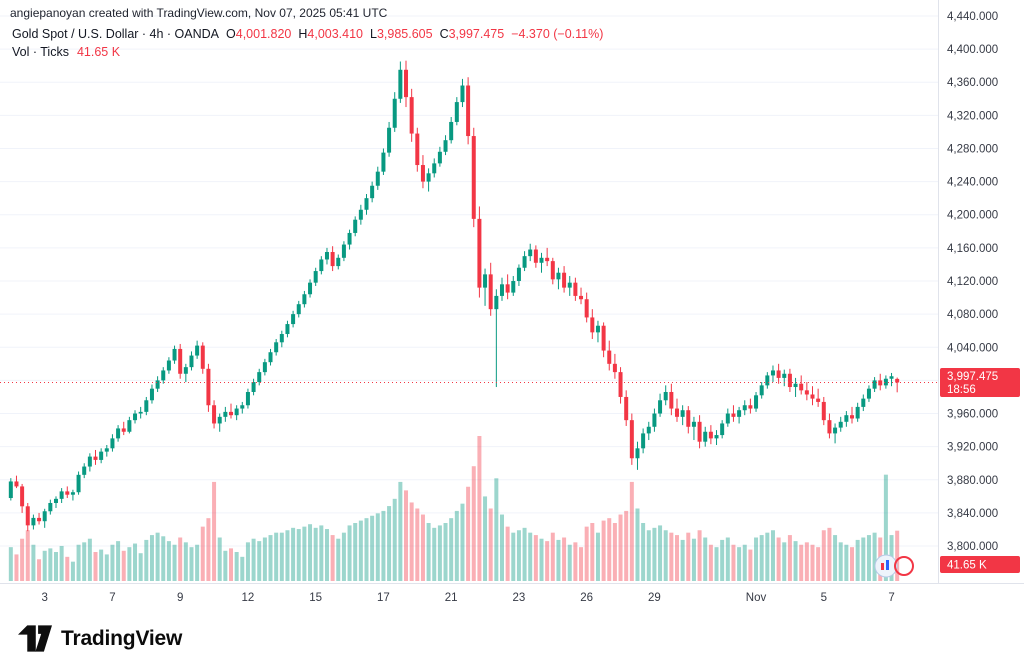 The image size is (1024, 665). What do you see at coordinates (112, 598) in the screenshot?
I see `time-axis-label: 7` at bounding box center [112, 598].